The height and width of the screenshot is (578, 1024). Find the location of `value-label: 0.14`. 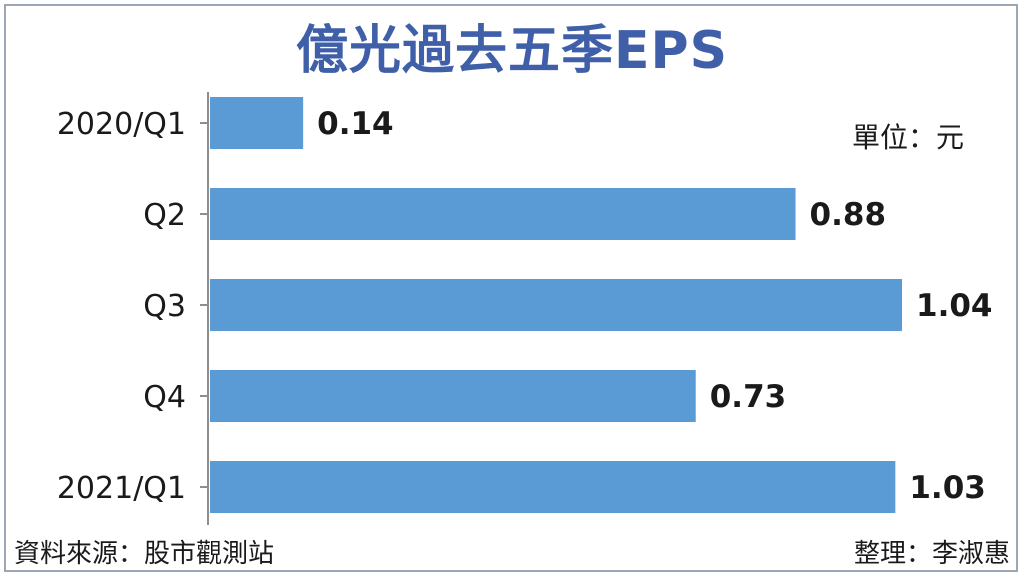

value-label: 0.14 is located at coordinates (355, 124).